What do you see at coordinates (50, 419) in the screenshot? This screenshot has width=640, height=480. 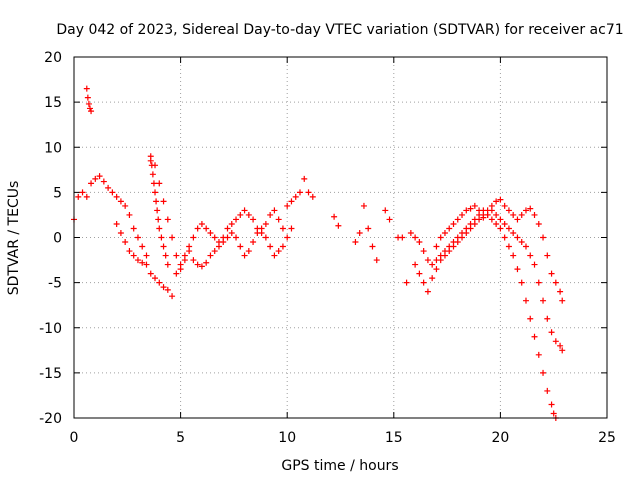 I see `y-tick-label: -20` at bounding box center [50, 419].